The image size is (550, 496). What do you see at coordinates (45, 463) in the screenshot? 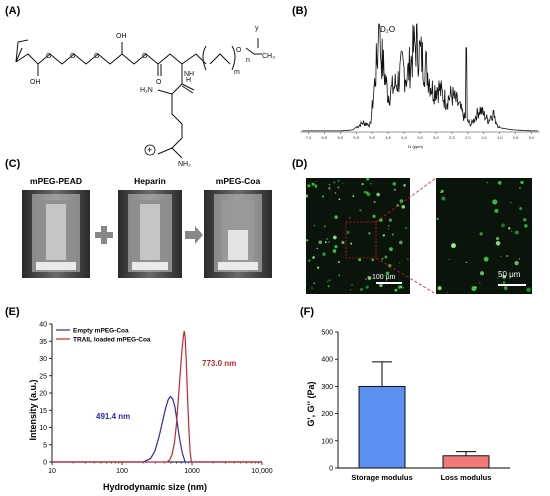
I see `dls-y-tick-label: 0` at bounding box center [45, 463].